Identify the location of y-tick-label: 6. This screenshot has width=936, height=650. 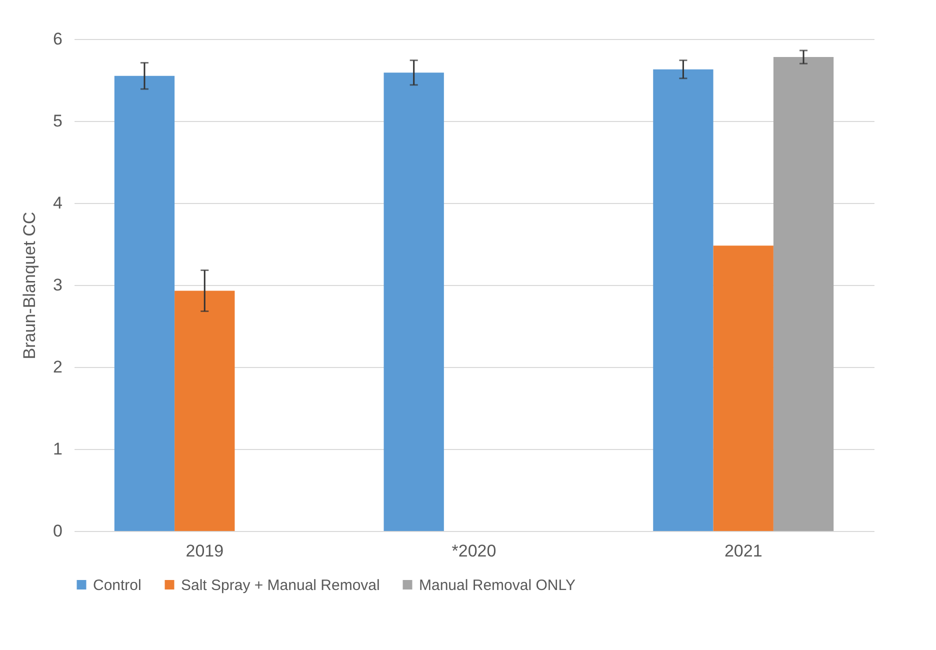
(57, 39).